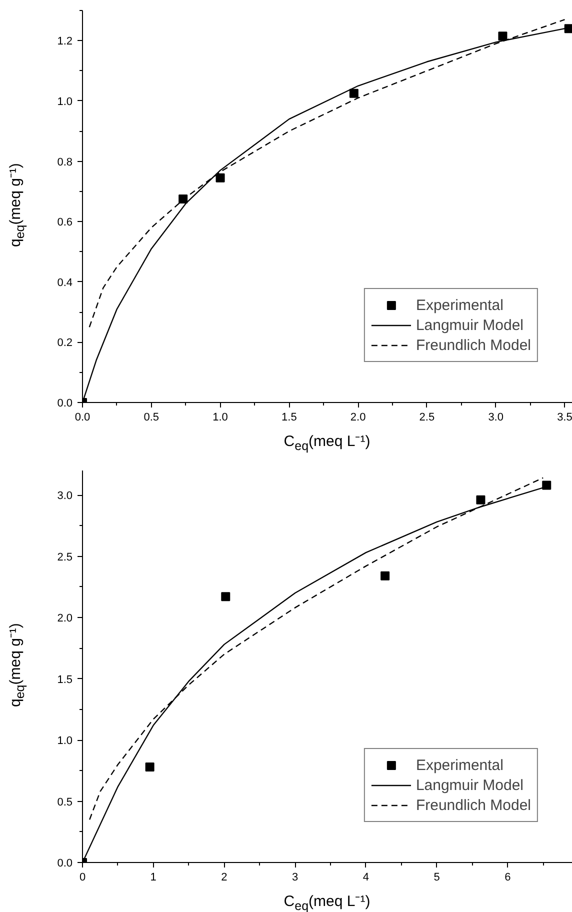 The width and height of the screenshot is (572, 912). What do you see at coordinates (289, 418) in the screenshot?
I see `x-tick-label: 1.5` at bounding box center [289, 418].